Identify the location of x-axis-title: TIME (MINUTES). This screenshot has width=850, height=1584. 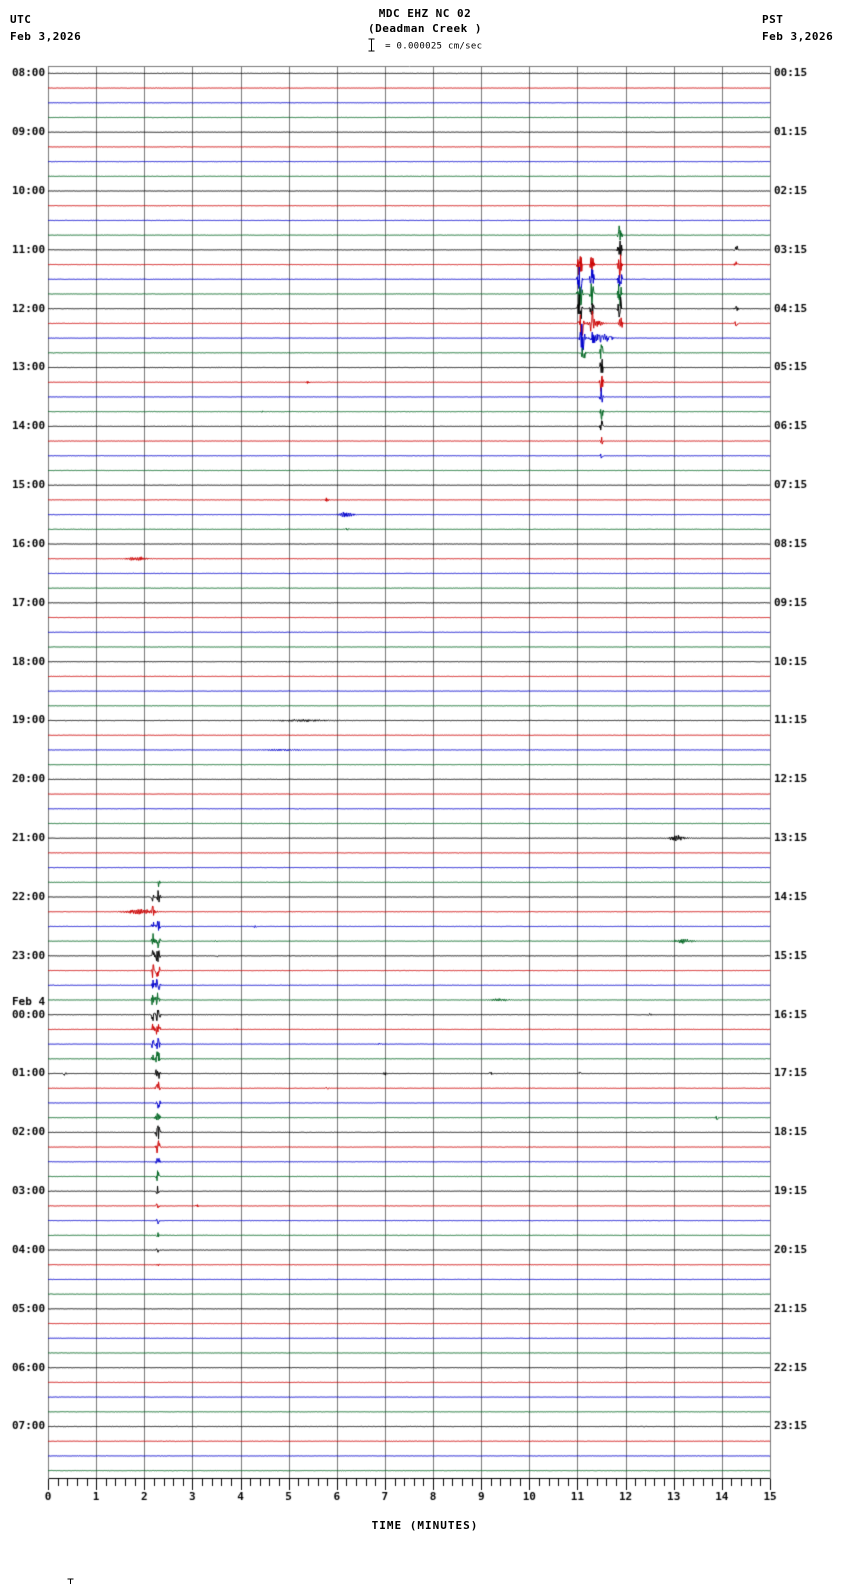
(425, 1525).